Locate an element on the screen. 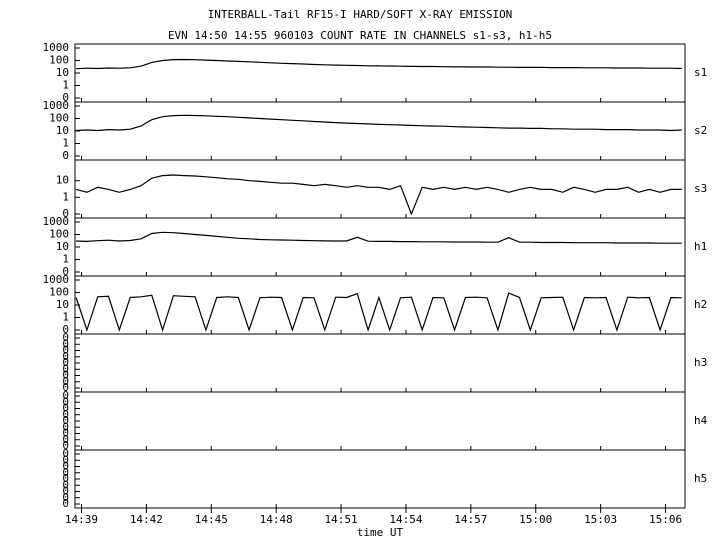 The image size is (720, 550). panel-label: s2 is located at coordinates (700, 130).